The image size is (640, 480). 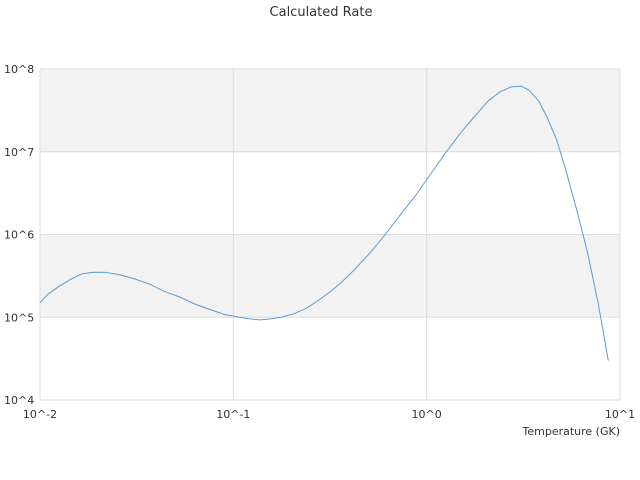 What do you see at coordinates (427, 414) in the screenshot?
I see `x-tick-label: 10^0` at bounding box center [427, 414].